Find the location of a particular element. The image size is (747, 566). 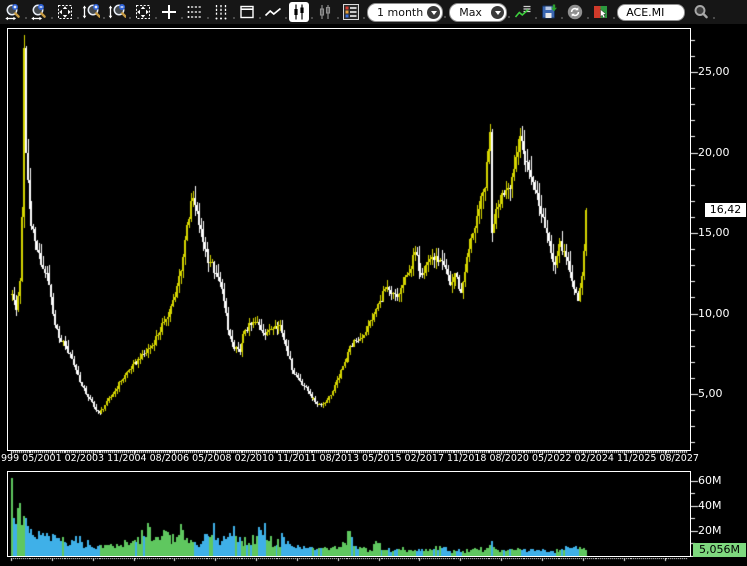

line-chart-button is located at coordinates (275, 12).